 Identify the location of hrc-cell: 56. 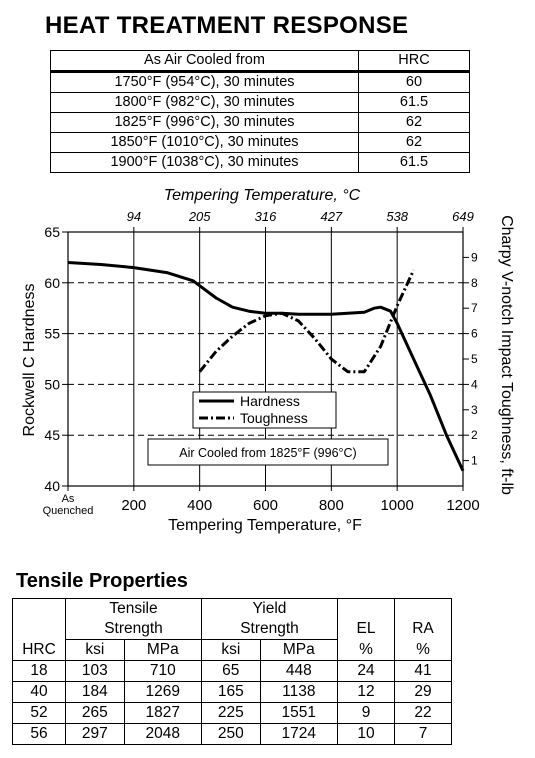
(39, 734).